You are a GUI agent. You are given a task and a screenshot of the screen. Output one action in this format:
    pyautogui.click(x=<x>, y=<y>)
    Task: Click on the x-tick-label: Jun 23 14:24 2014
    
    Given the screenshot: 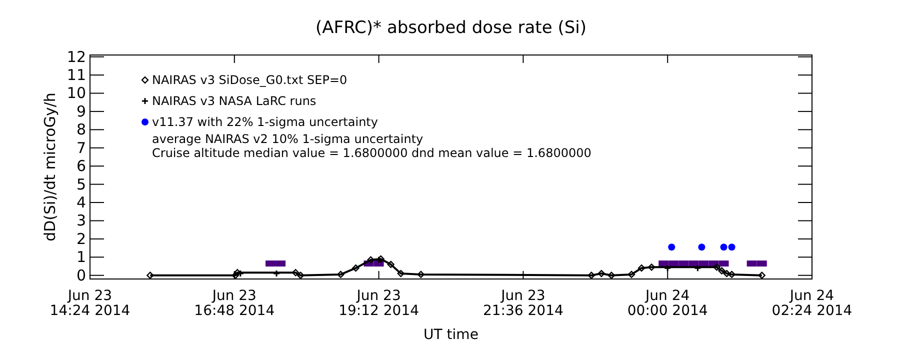 What is the action you would take?
    pyautogui.click(x=90, y=303)
    